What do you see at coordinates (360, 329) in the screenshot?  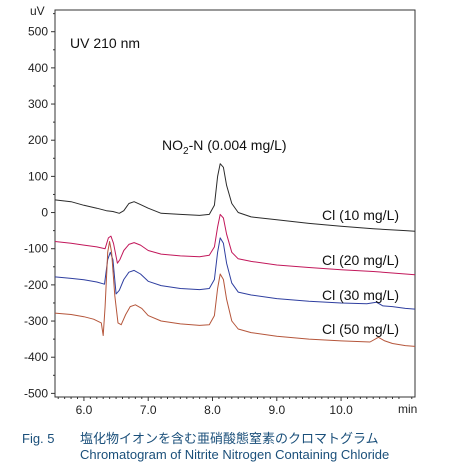 I see `series-label-cl-50: Cl (50 mg/L)` at bounding box center [360, 329].